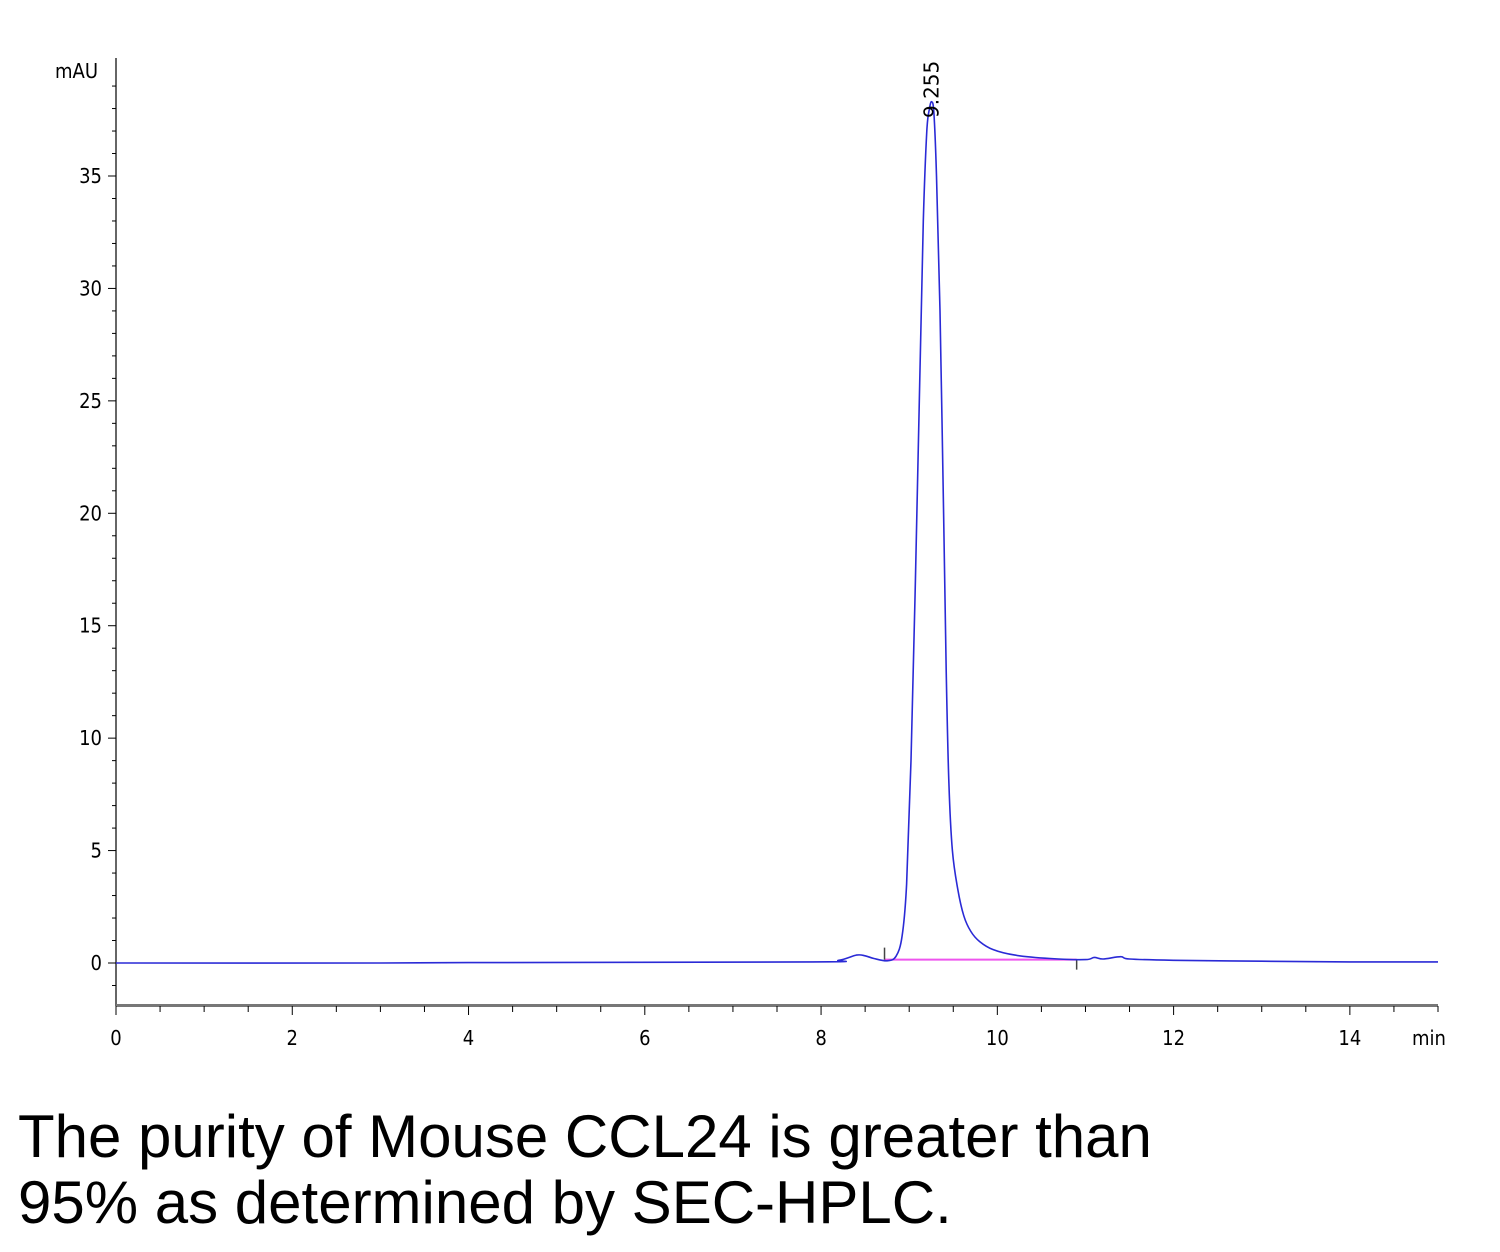  Describe the element at coordinates (1173, 1038) in the screenshot. I see `x-tick-label: 12` at that location.